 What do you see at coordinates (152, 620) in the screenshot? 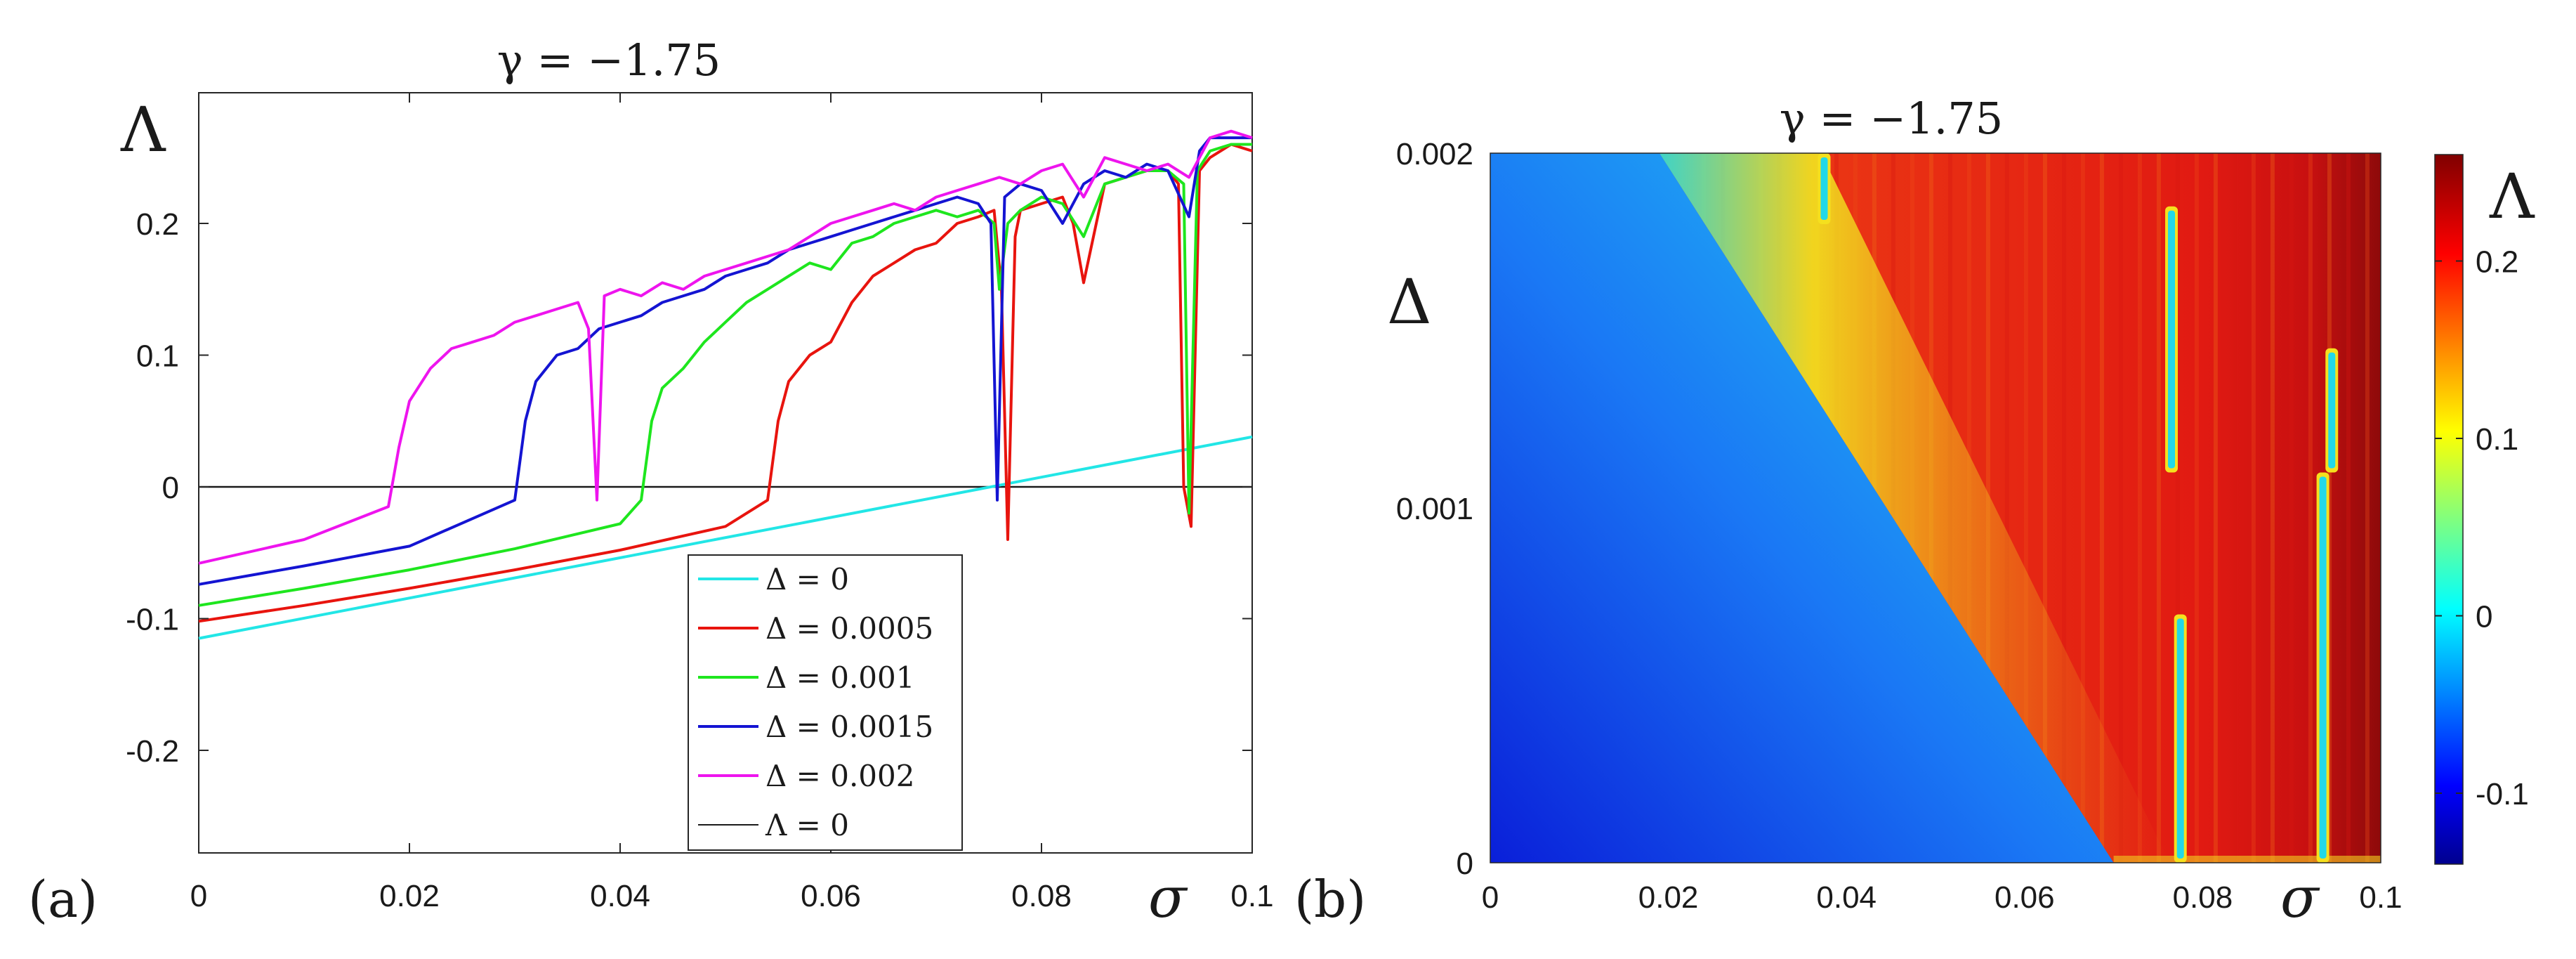
I see `y-tick-label: -0.1` at bounding box center [152, 620].